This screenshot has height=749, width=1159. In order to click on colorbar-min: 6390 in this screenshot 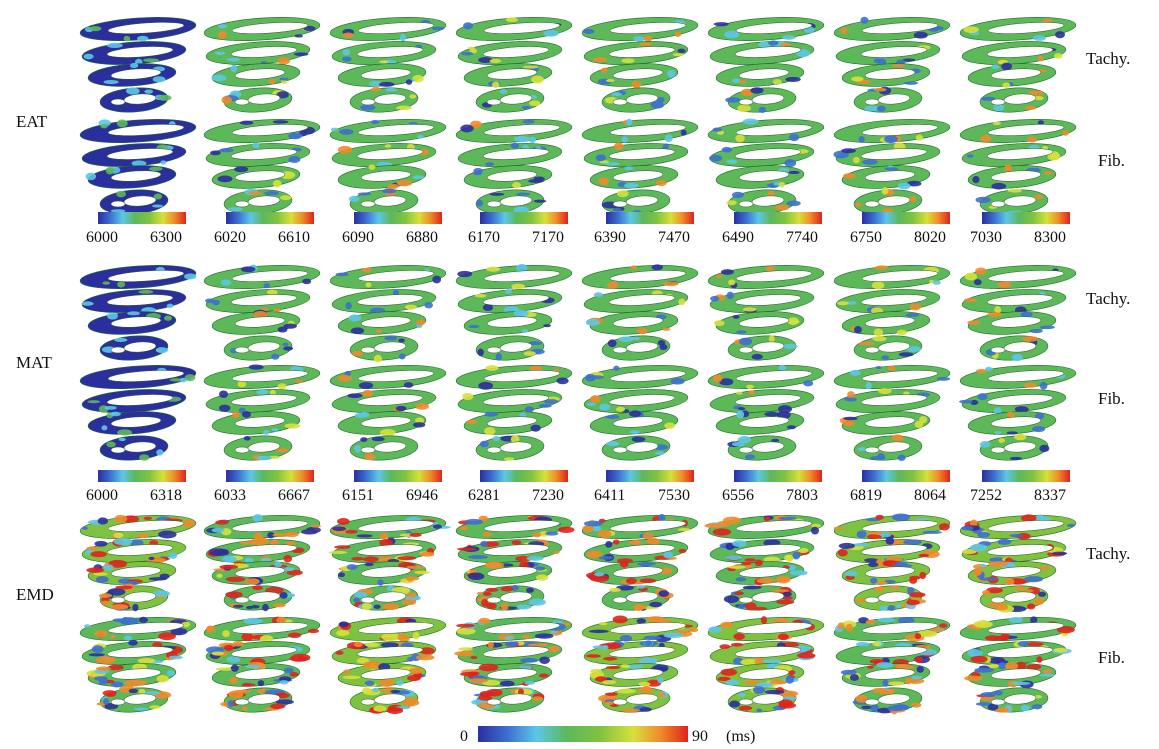, I will do `click(610, 237)`.